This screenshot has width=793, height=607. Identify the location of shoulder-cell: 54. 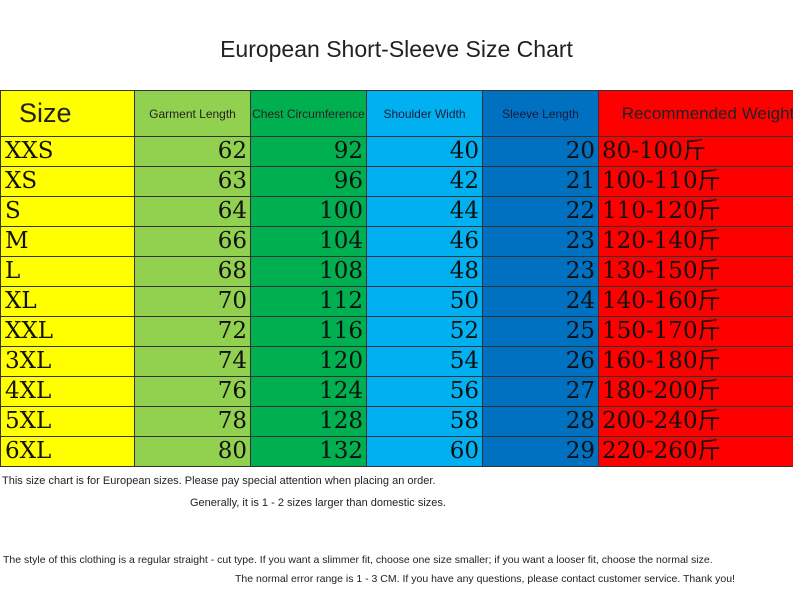
(424, 361).